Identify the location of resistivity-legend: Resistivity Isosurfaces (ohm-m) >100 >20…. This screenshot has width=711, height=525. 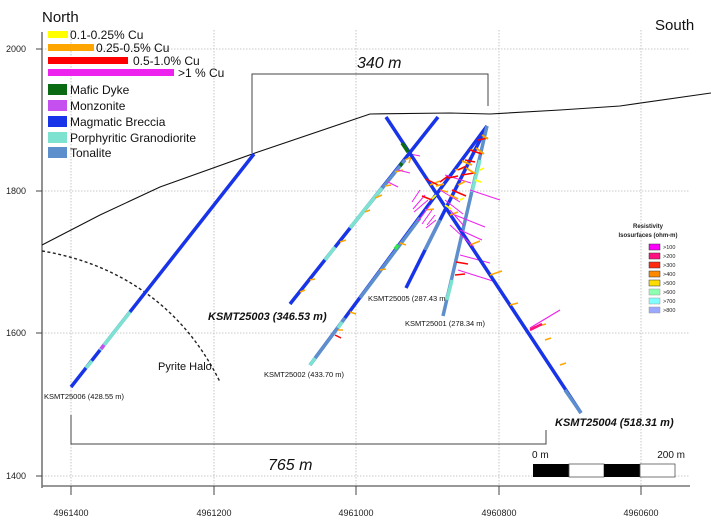
(647, 269).